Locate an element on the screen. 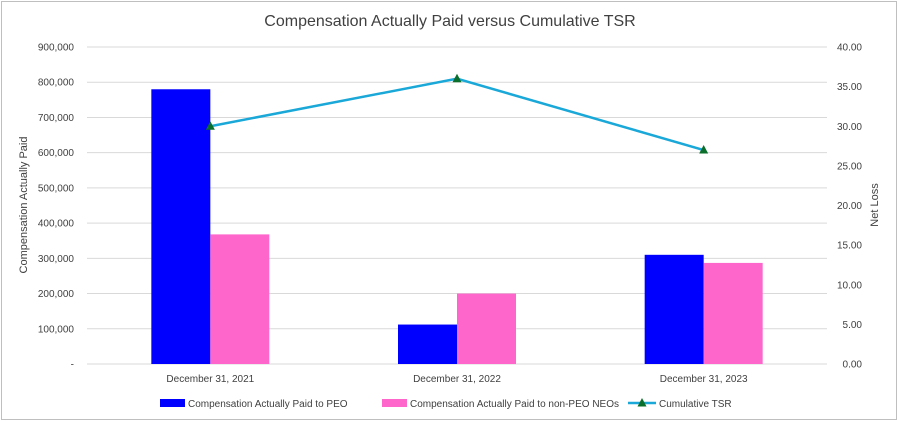 This screenshot has height=423, width=900. tsr-line is located at coordinates (457, 114).